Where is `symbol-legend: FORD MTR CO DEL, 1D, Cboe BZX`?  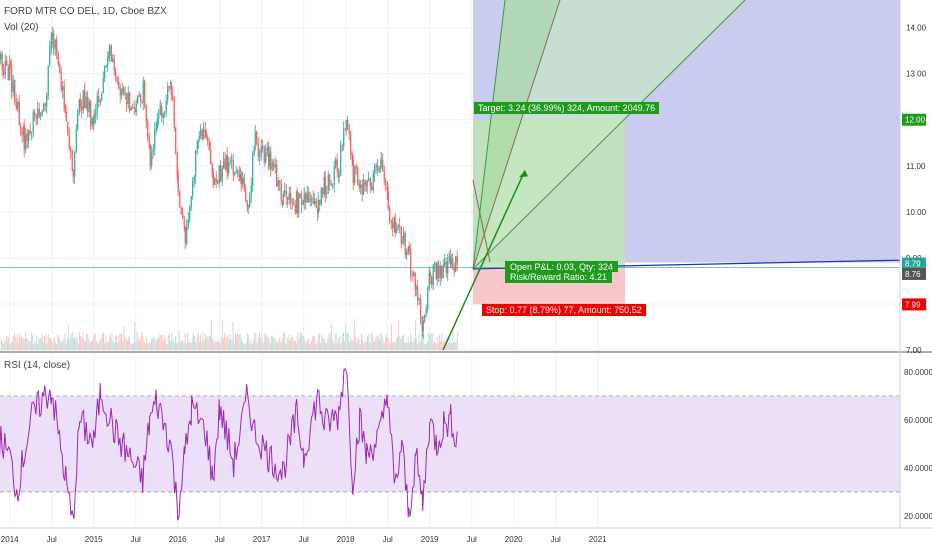 symbol-legend: FORD MTR CO DEL, 1D, Cboe BZX is located at coordinates (85, 11).